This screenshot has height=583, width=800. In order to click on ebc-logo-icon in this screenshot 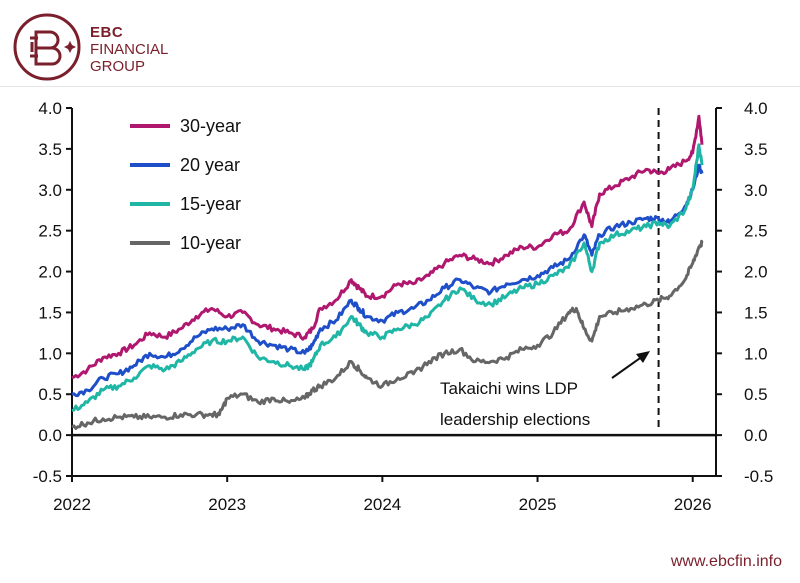, I will do `click(47, 47)`.